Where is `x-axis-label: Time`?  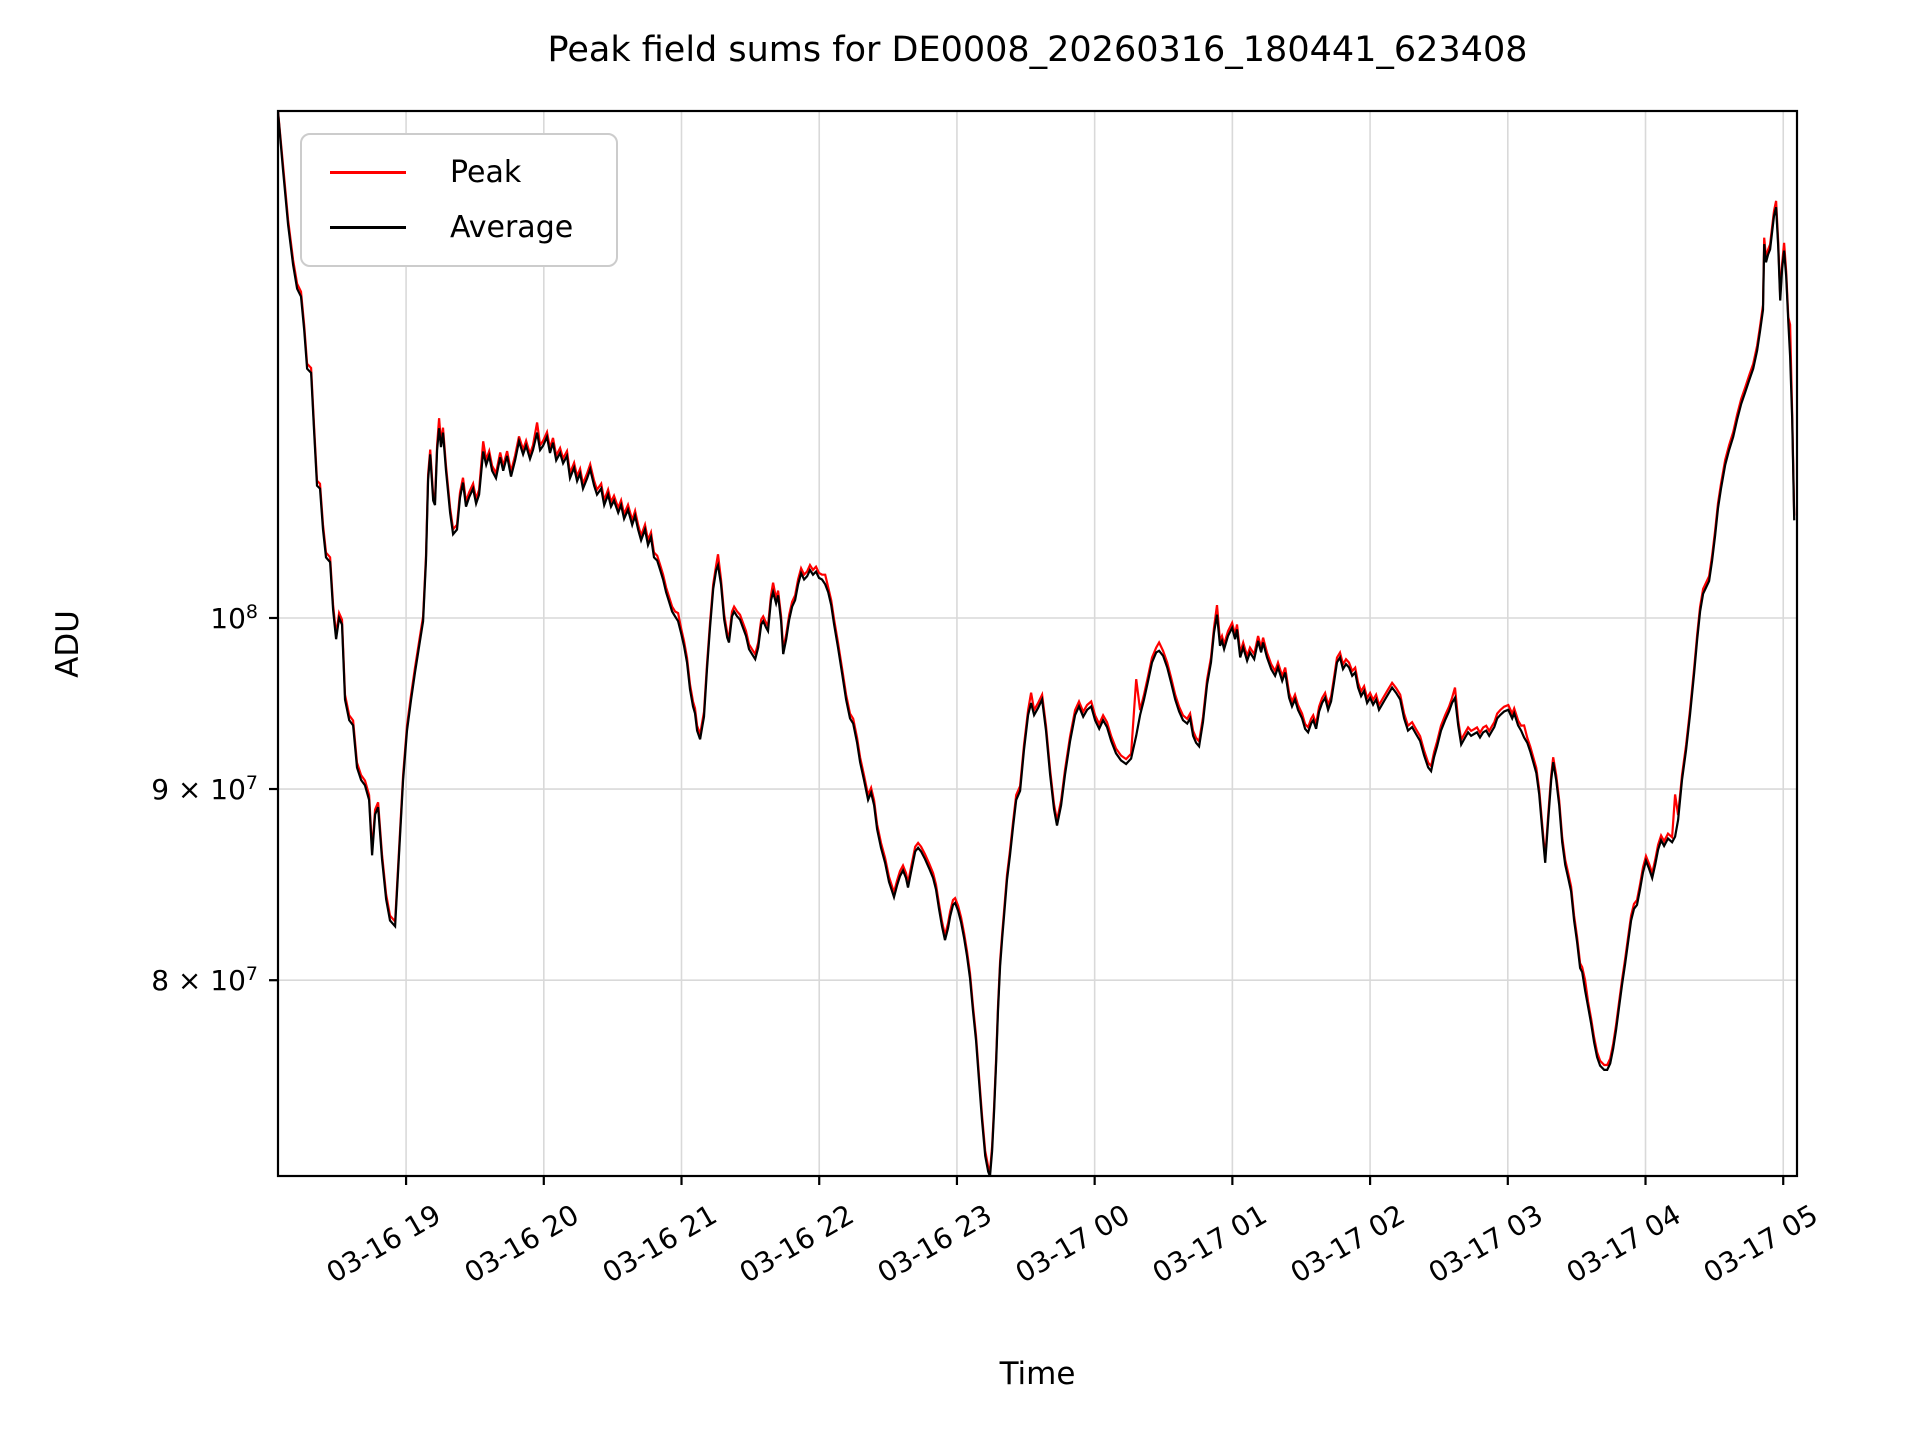 x-axis-label: Time is located at coordinates (1037, 1374).